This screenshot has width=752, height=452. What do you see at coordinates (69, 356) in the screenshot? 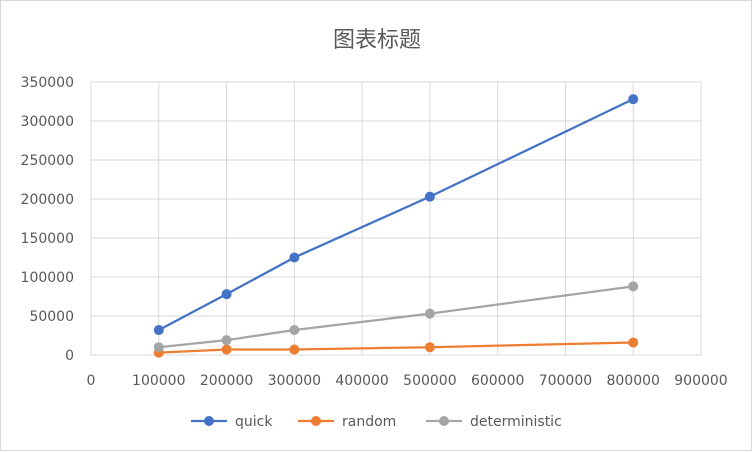
I see `y-tick-label: 0` at bounding box center [69, 356].